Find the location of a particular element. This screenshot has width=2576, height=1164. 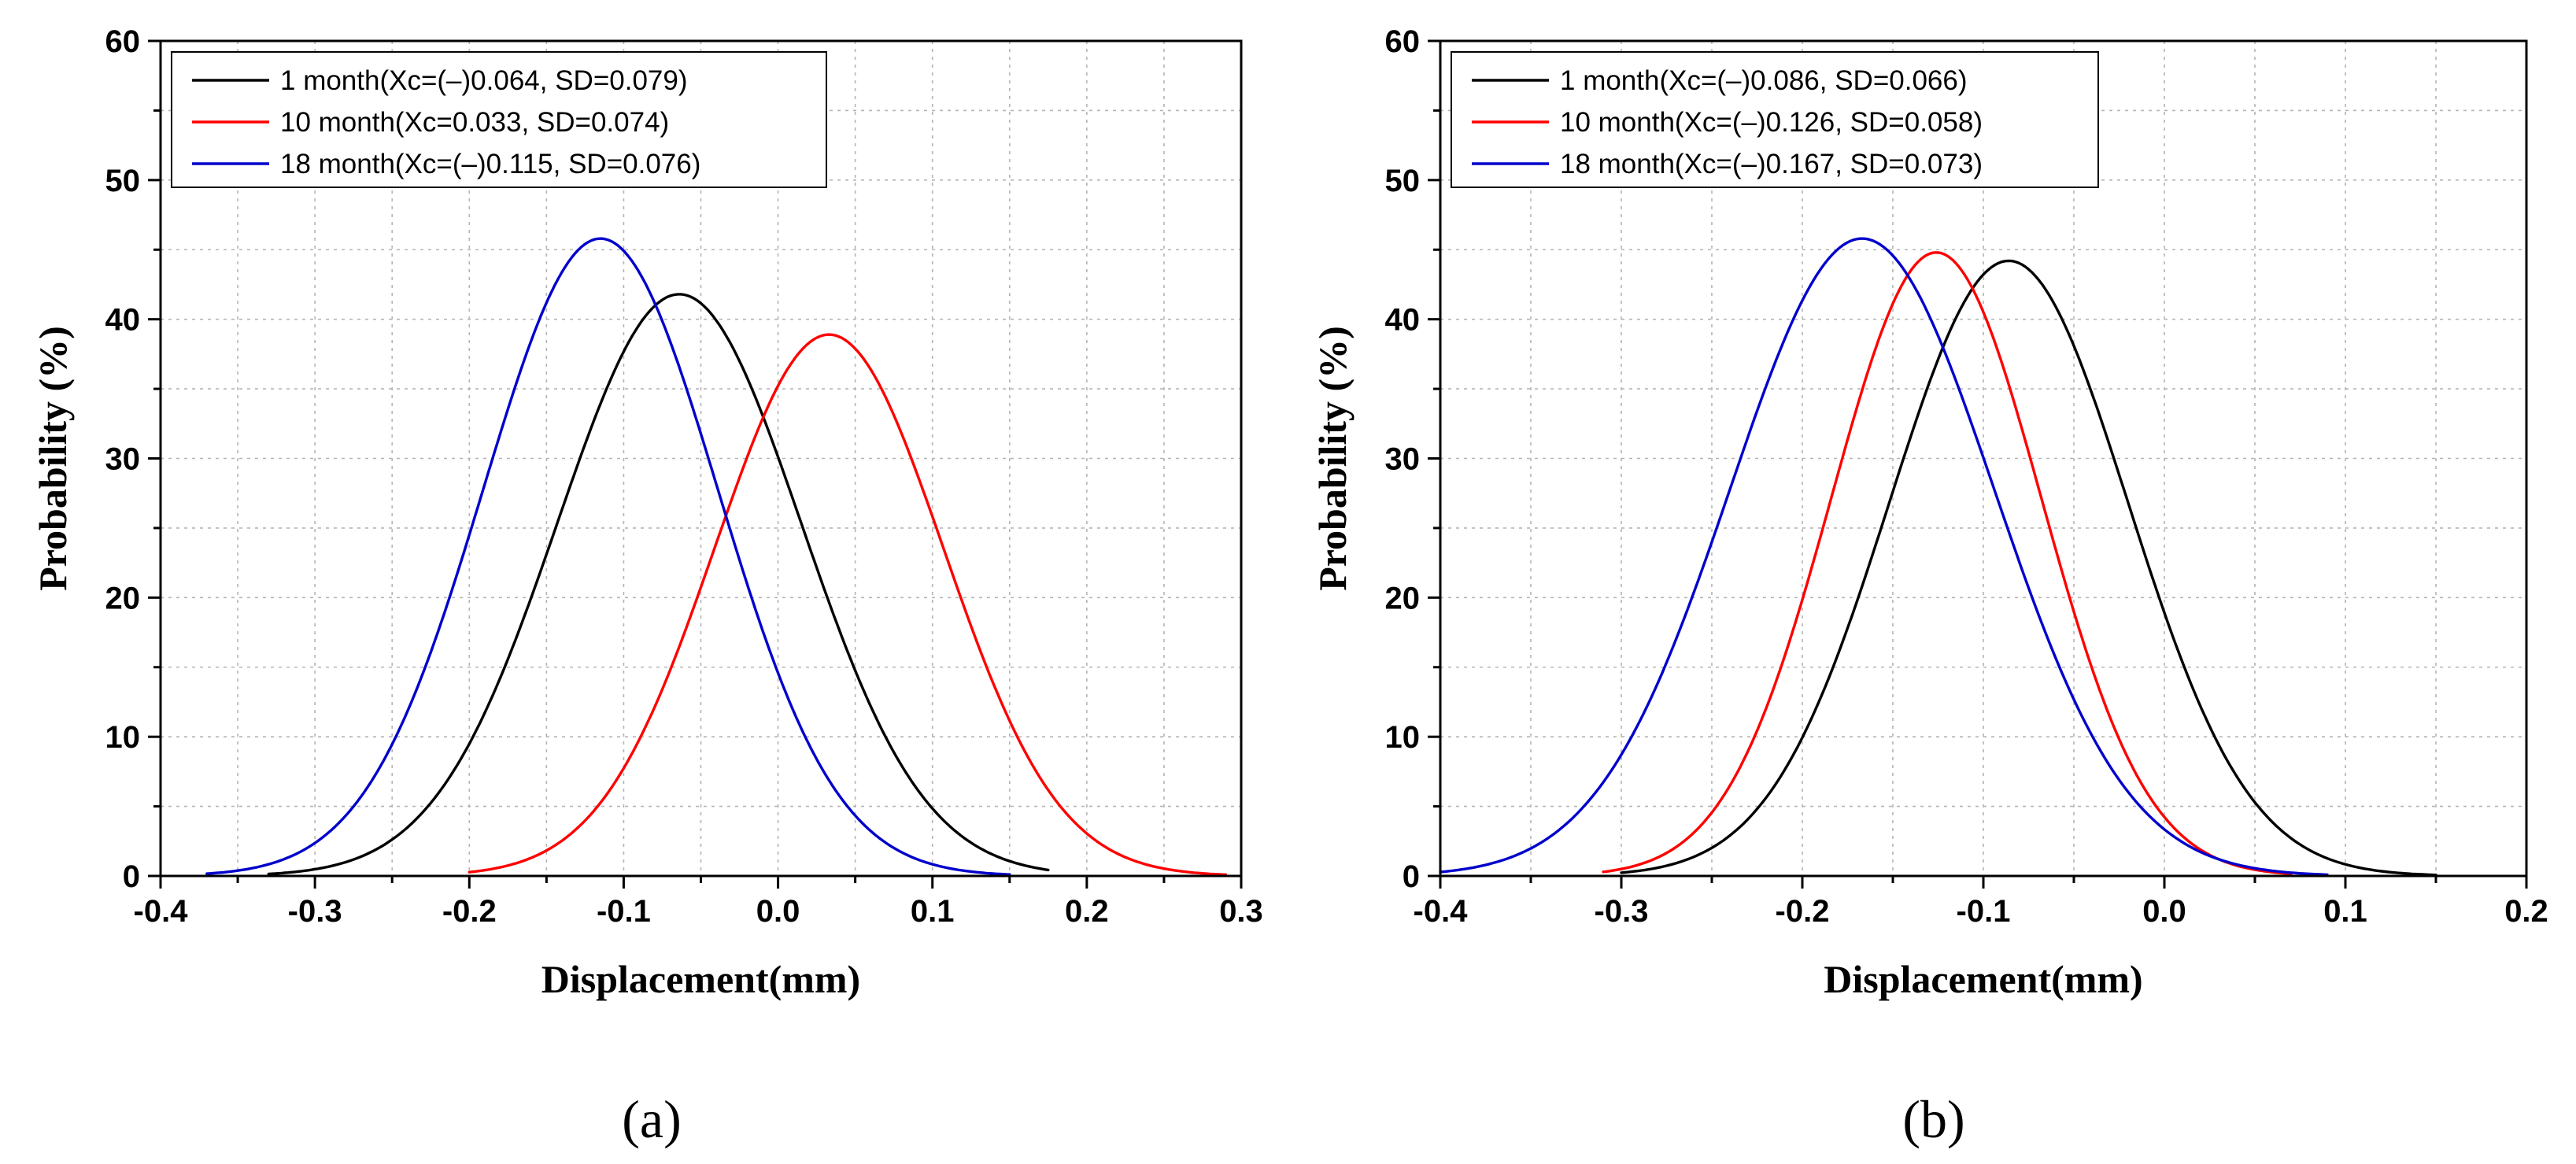

legend-label-1: 1 month(Xc=(–)0.064, SD=0.079) is located at coordinates (484, 80).